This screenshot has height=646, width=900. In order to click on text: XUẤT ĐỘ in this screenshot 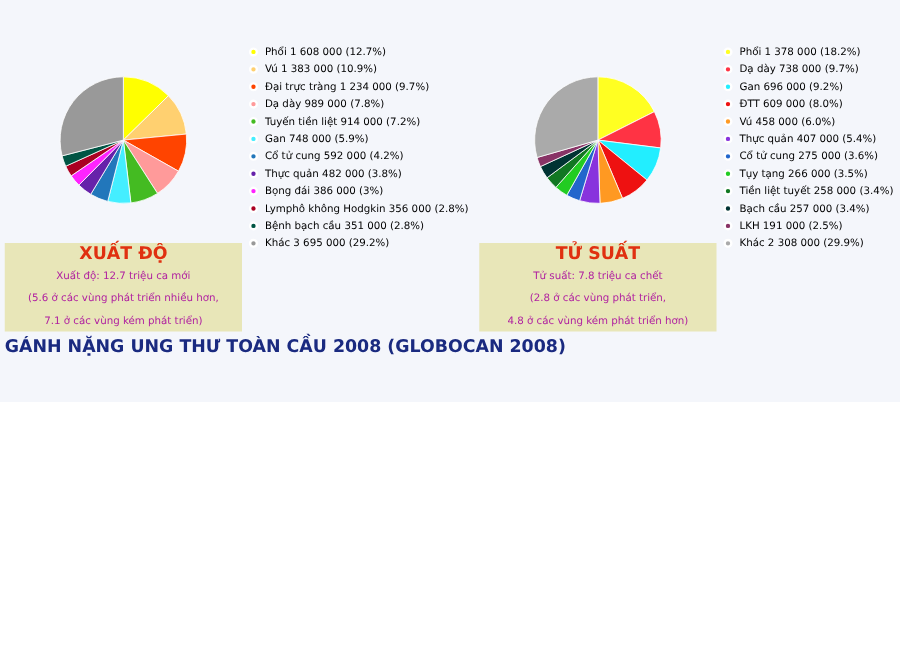, I will do `click(123, 251)`.